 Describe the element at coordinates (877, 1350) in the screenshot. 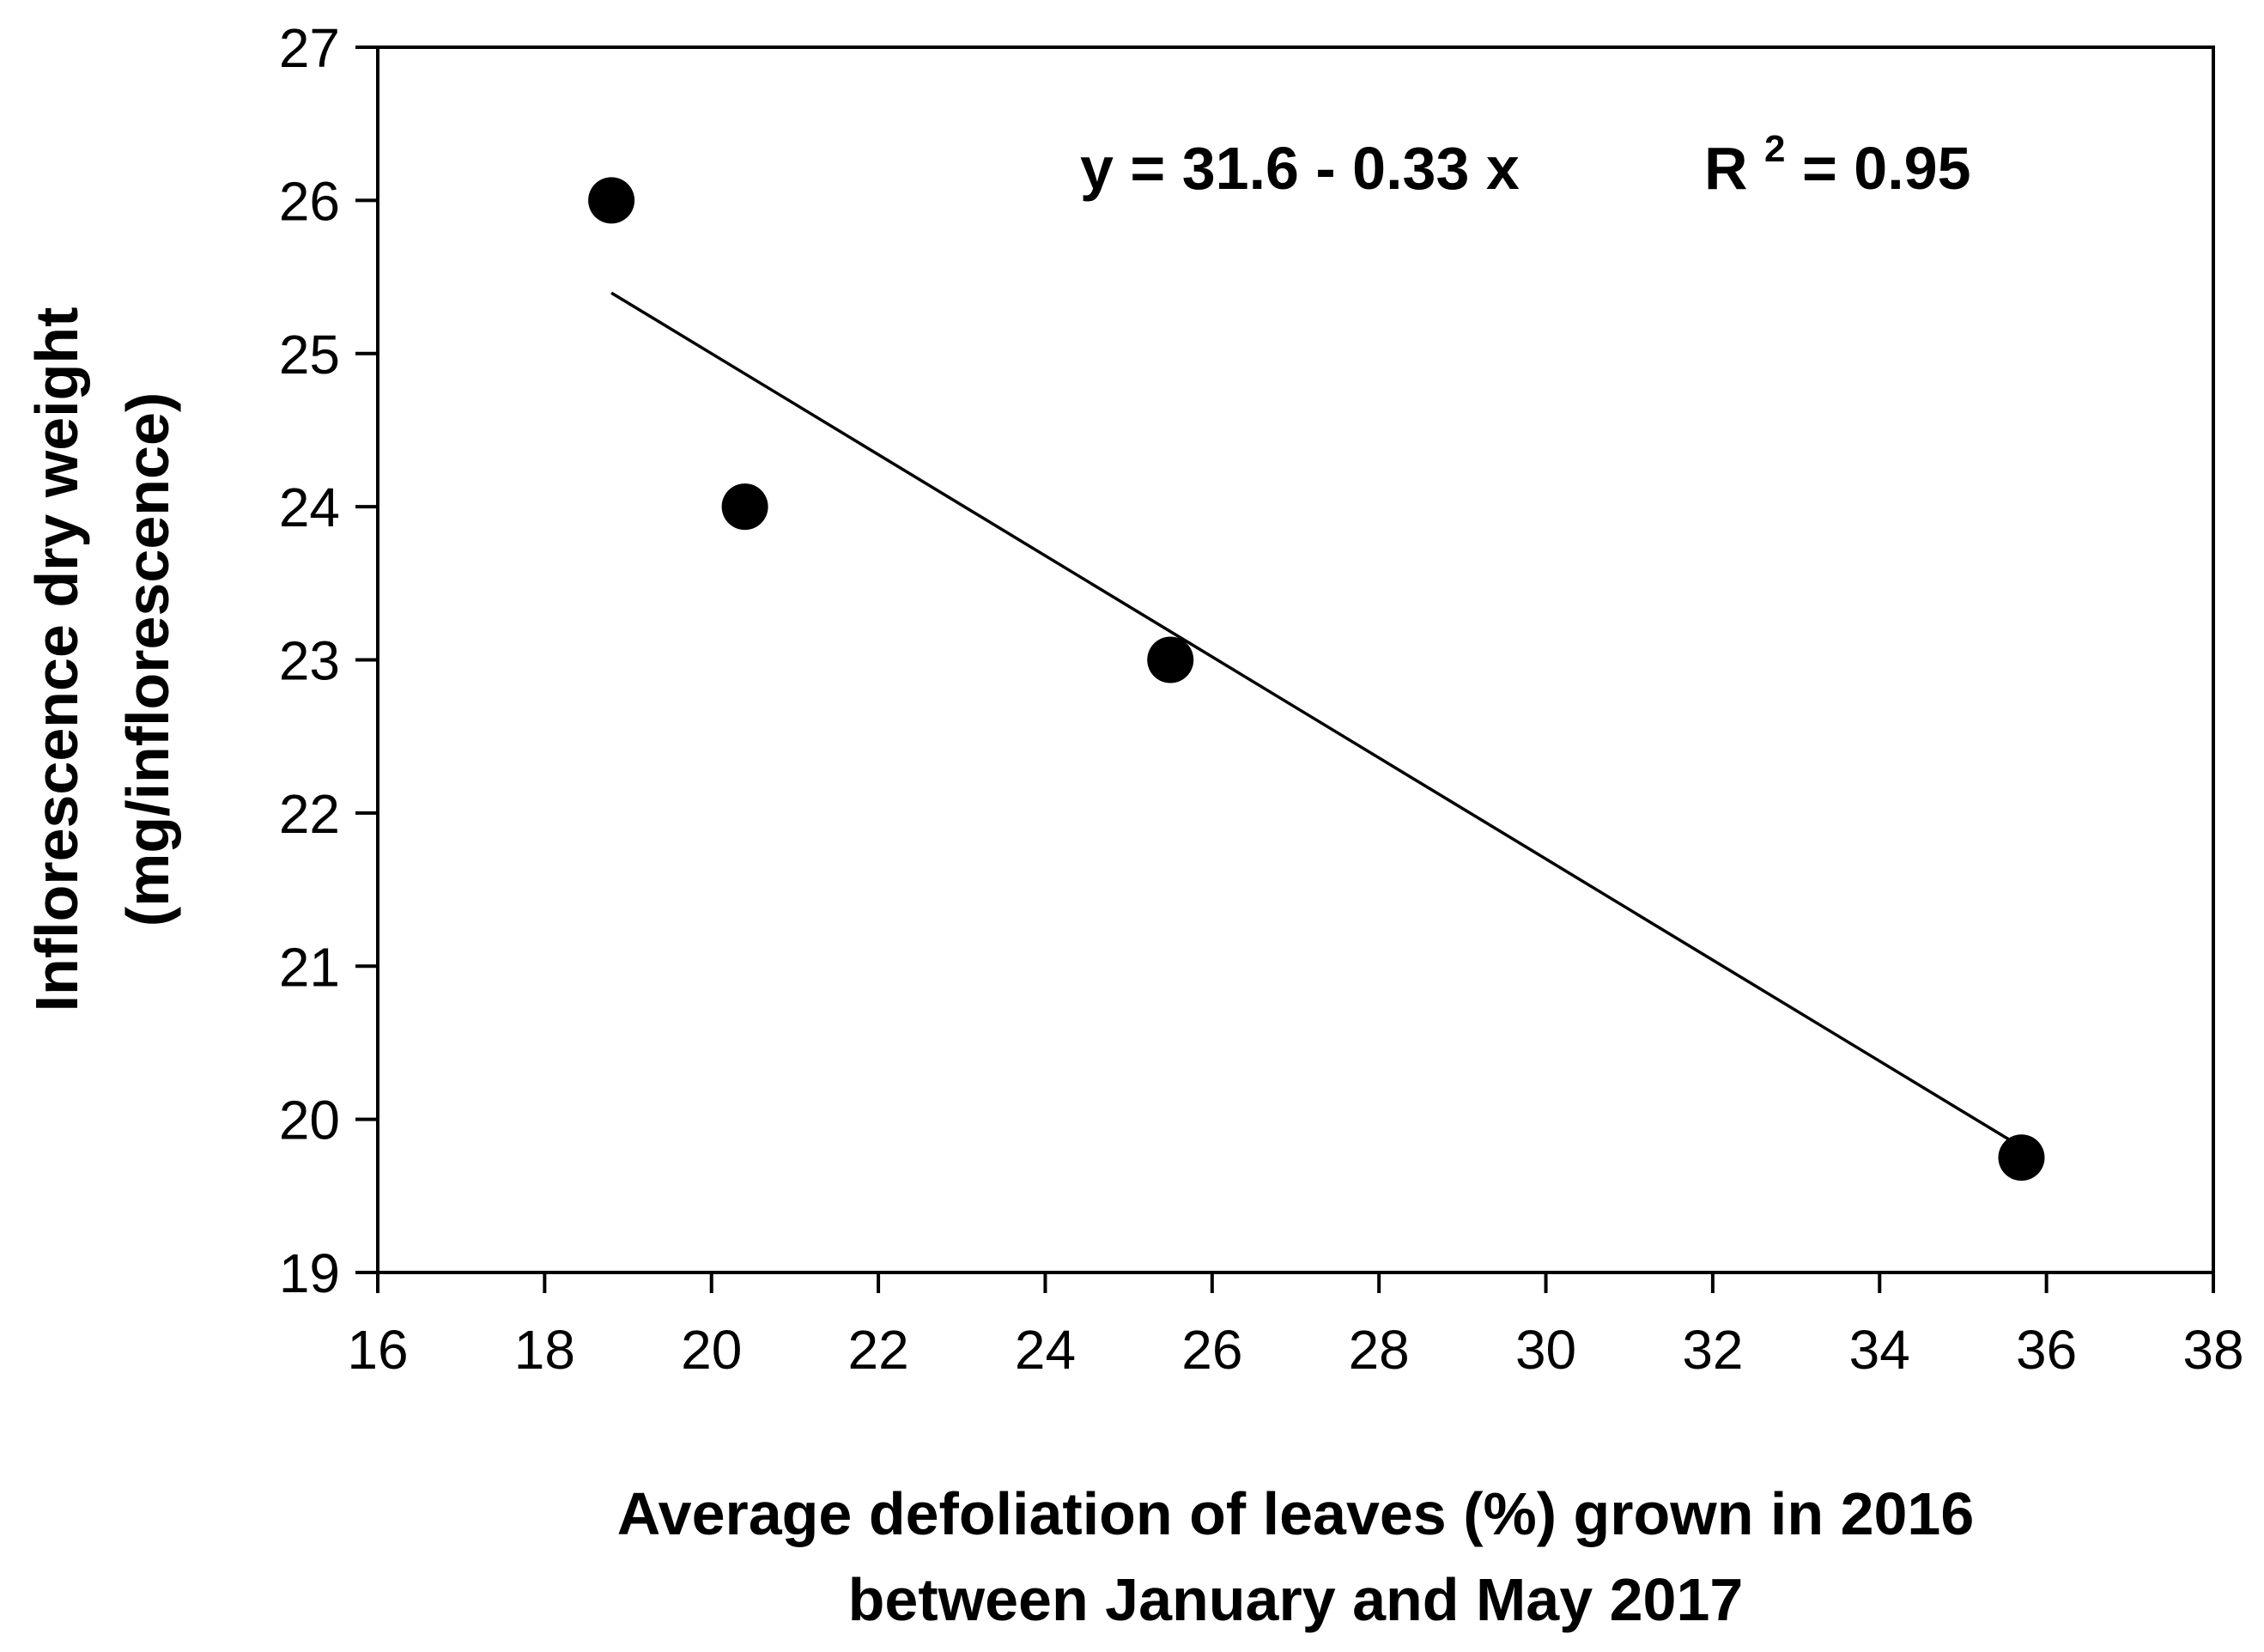

I see `x-tick-label: 22` at that location.